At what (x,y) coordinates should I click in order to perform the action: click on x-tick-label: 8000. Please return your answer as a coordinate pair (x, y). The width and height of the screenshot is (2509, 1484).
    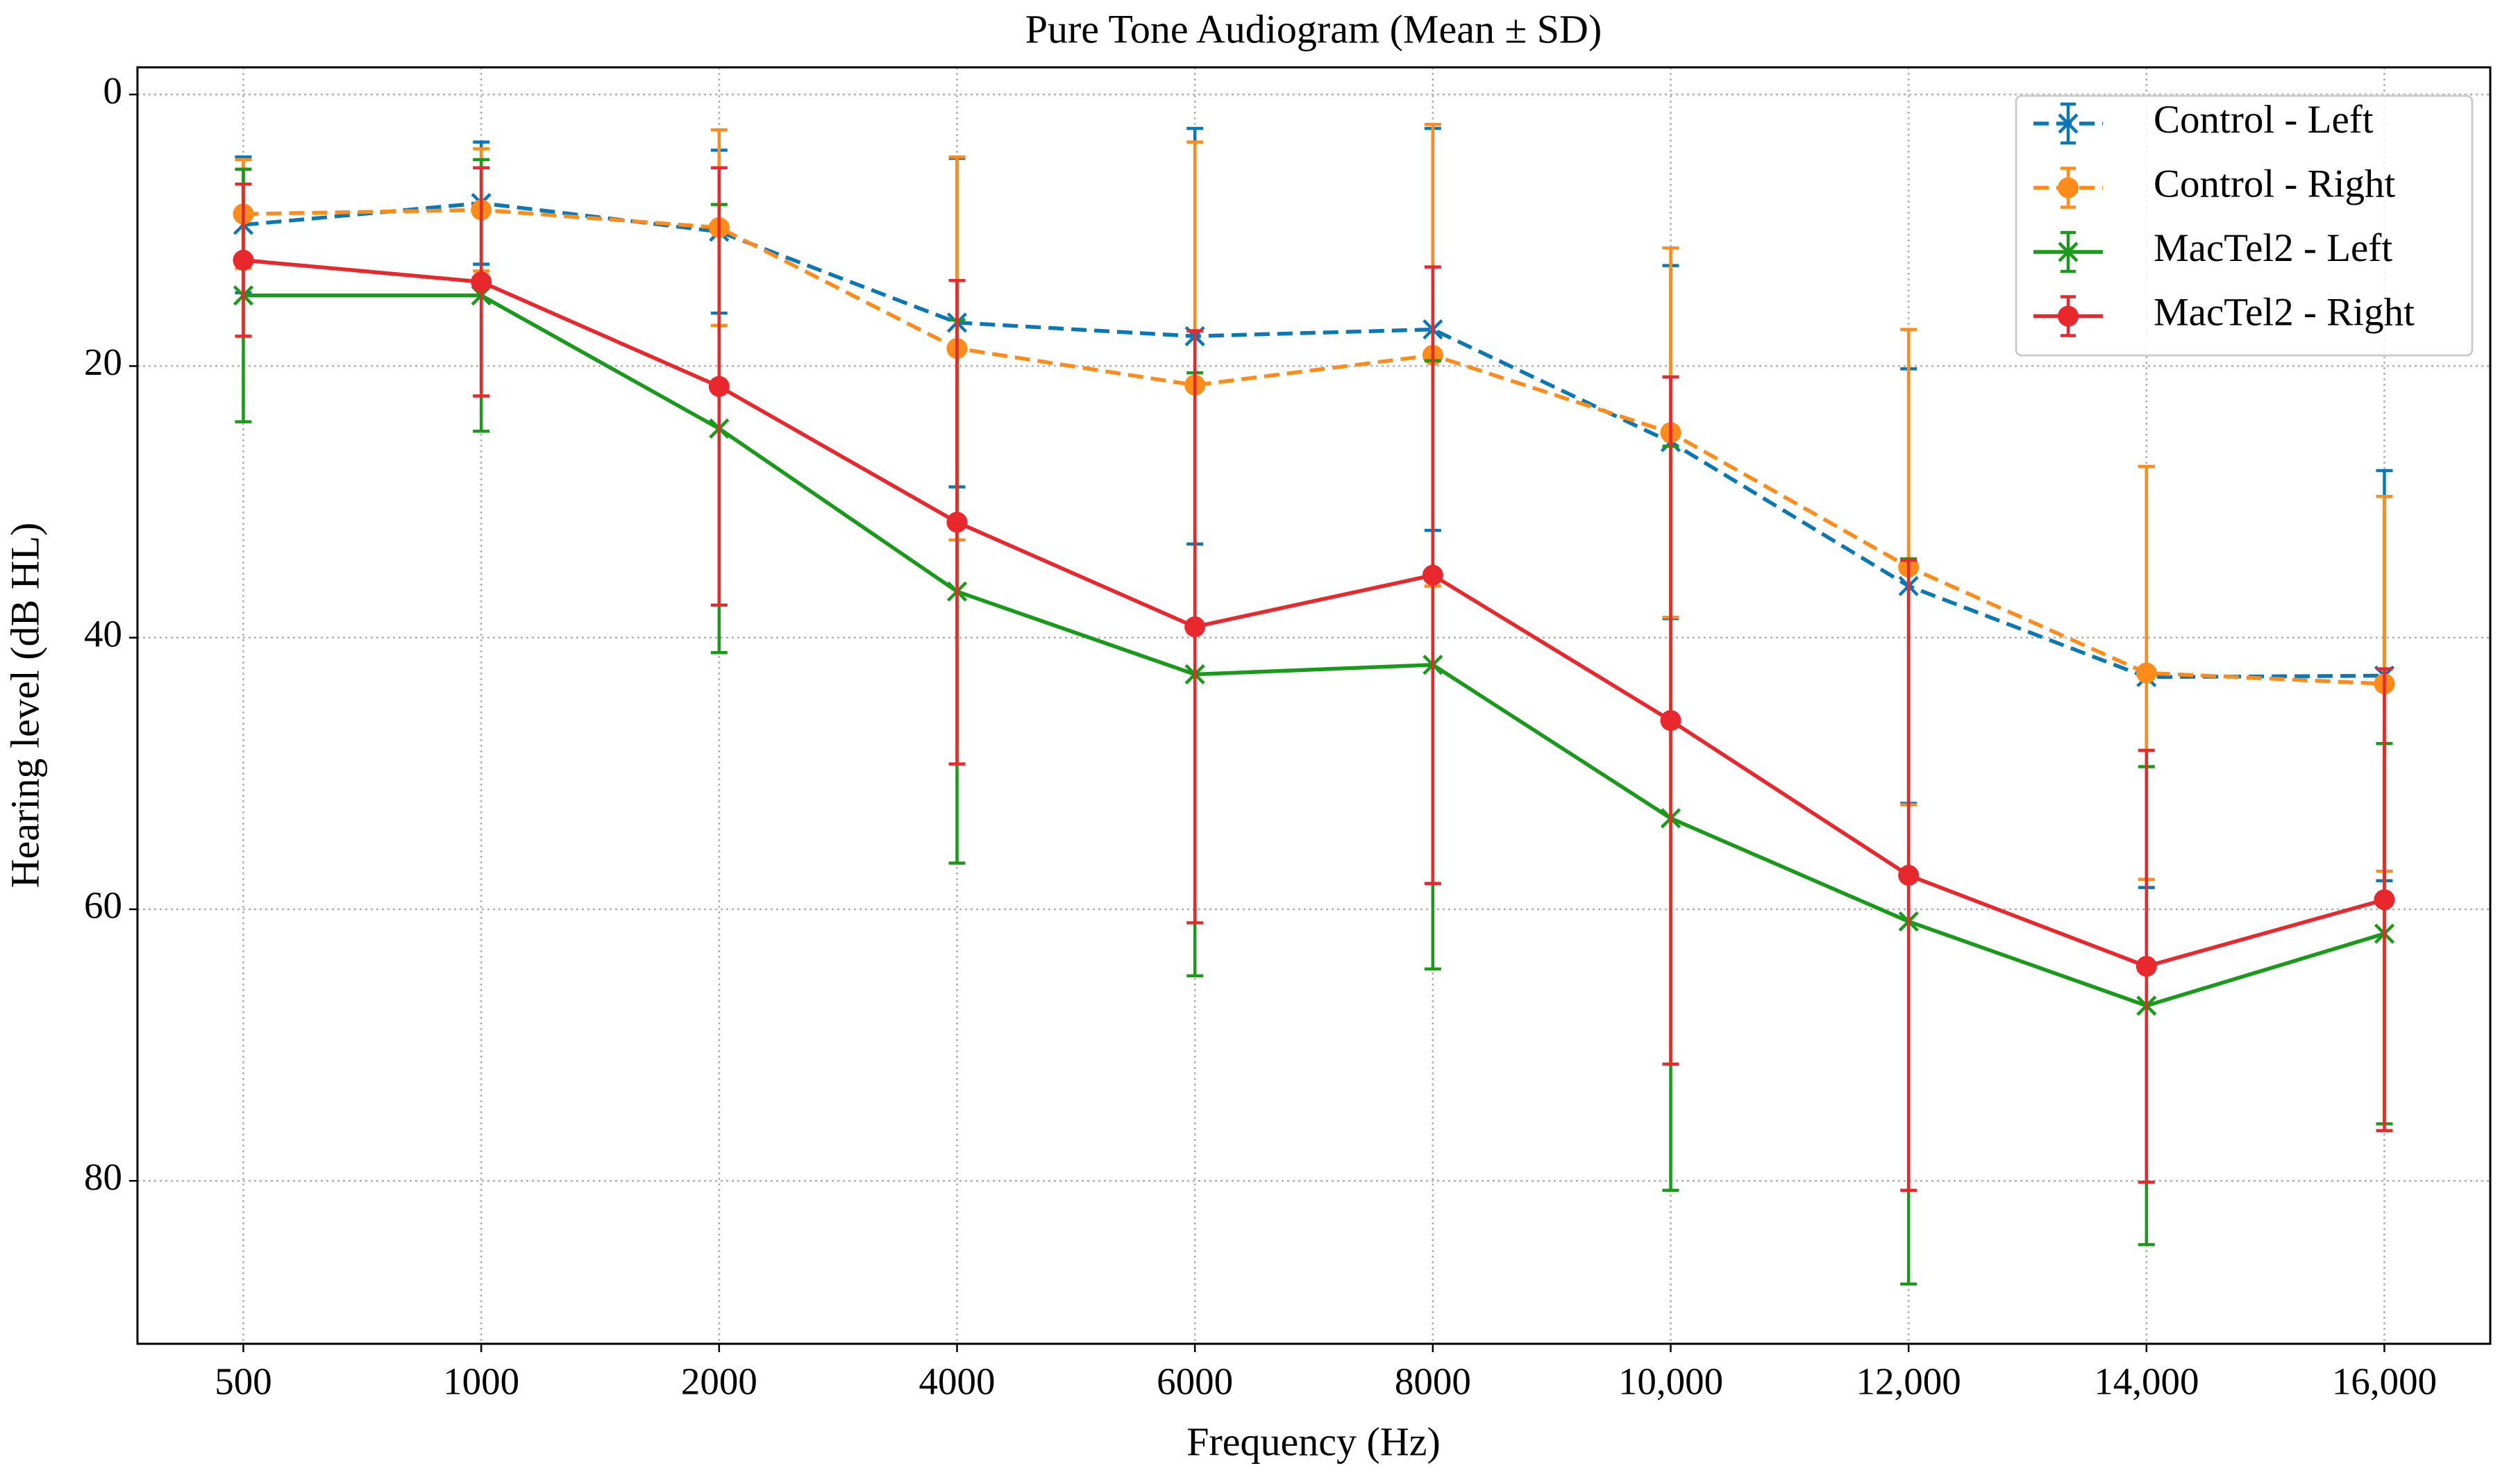
    Looking at the image, I should click on (1433, 1382).